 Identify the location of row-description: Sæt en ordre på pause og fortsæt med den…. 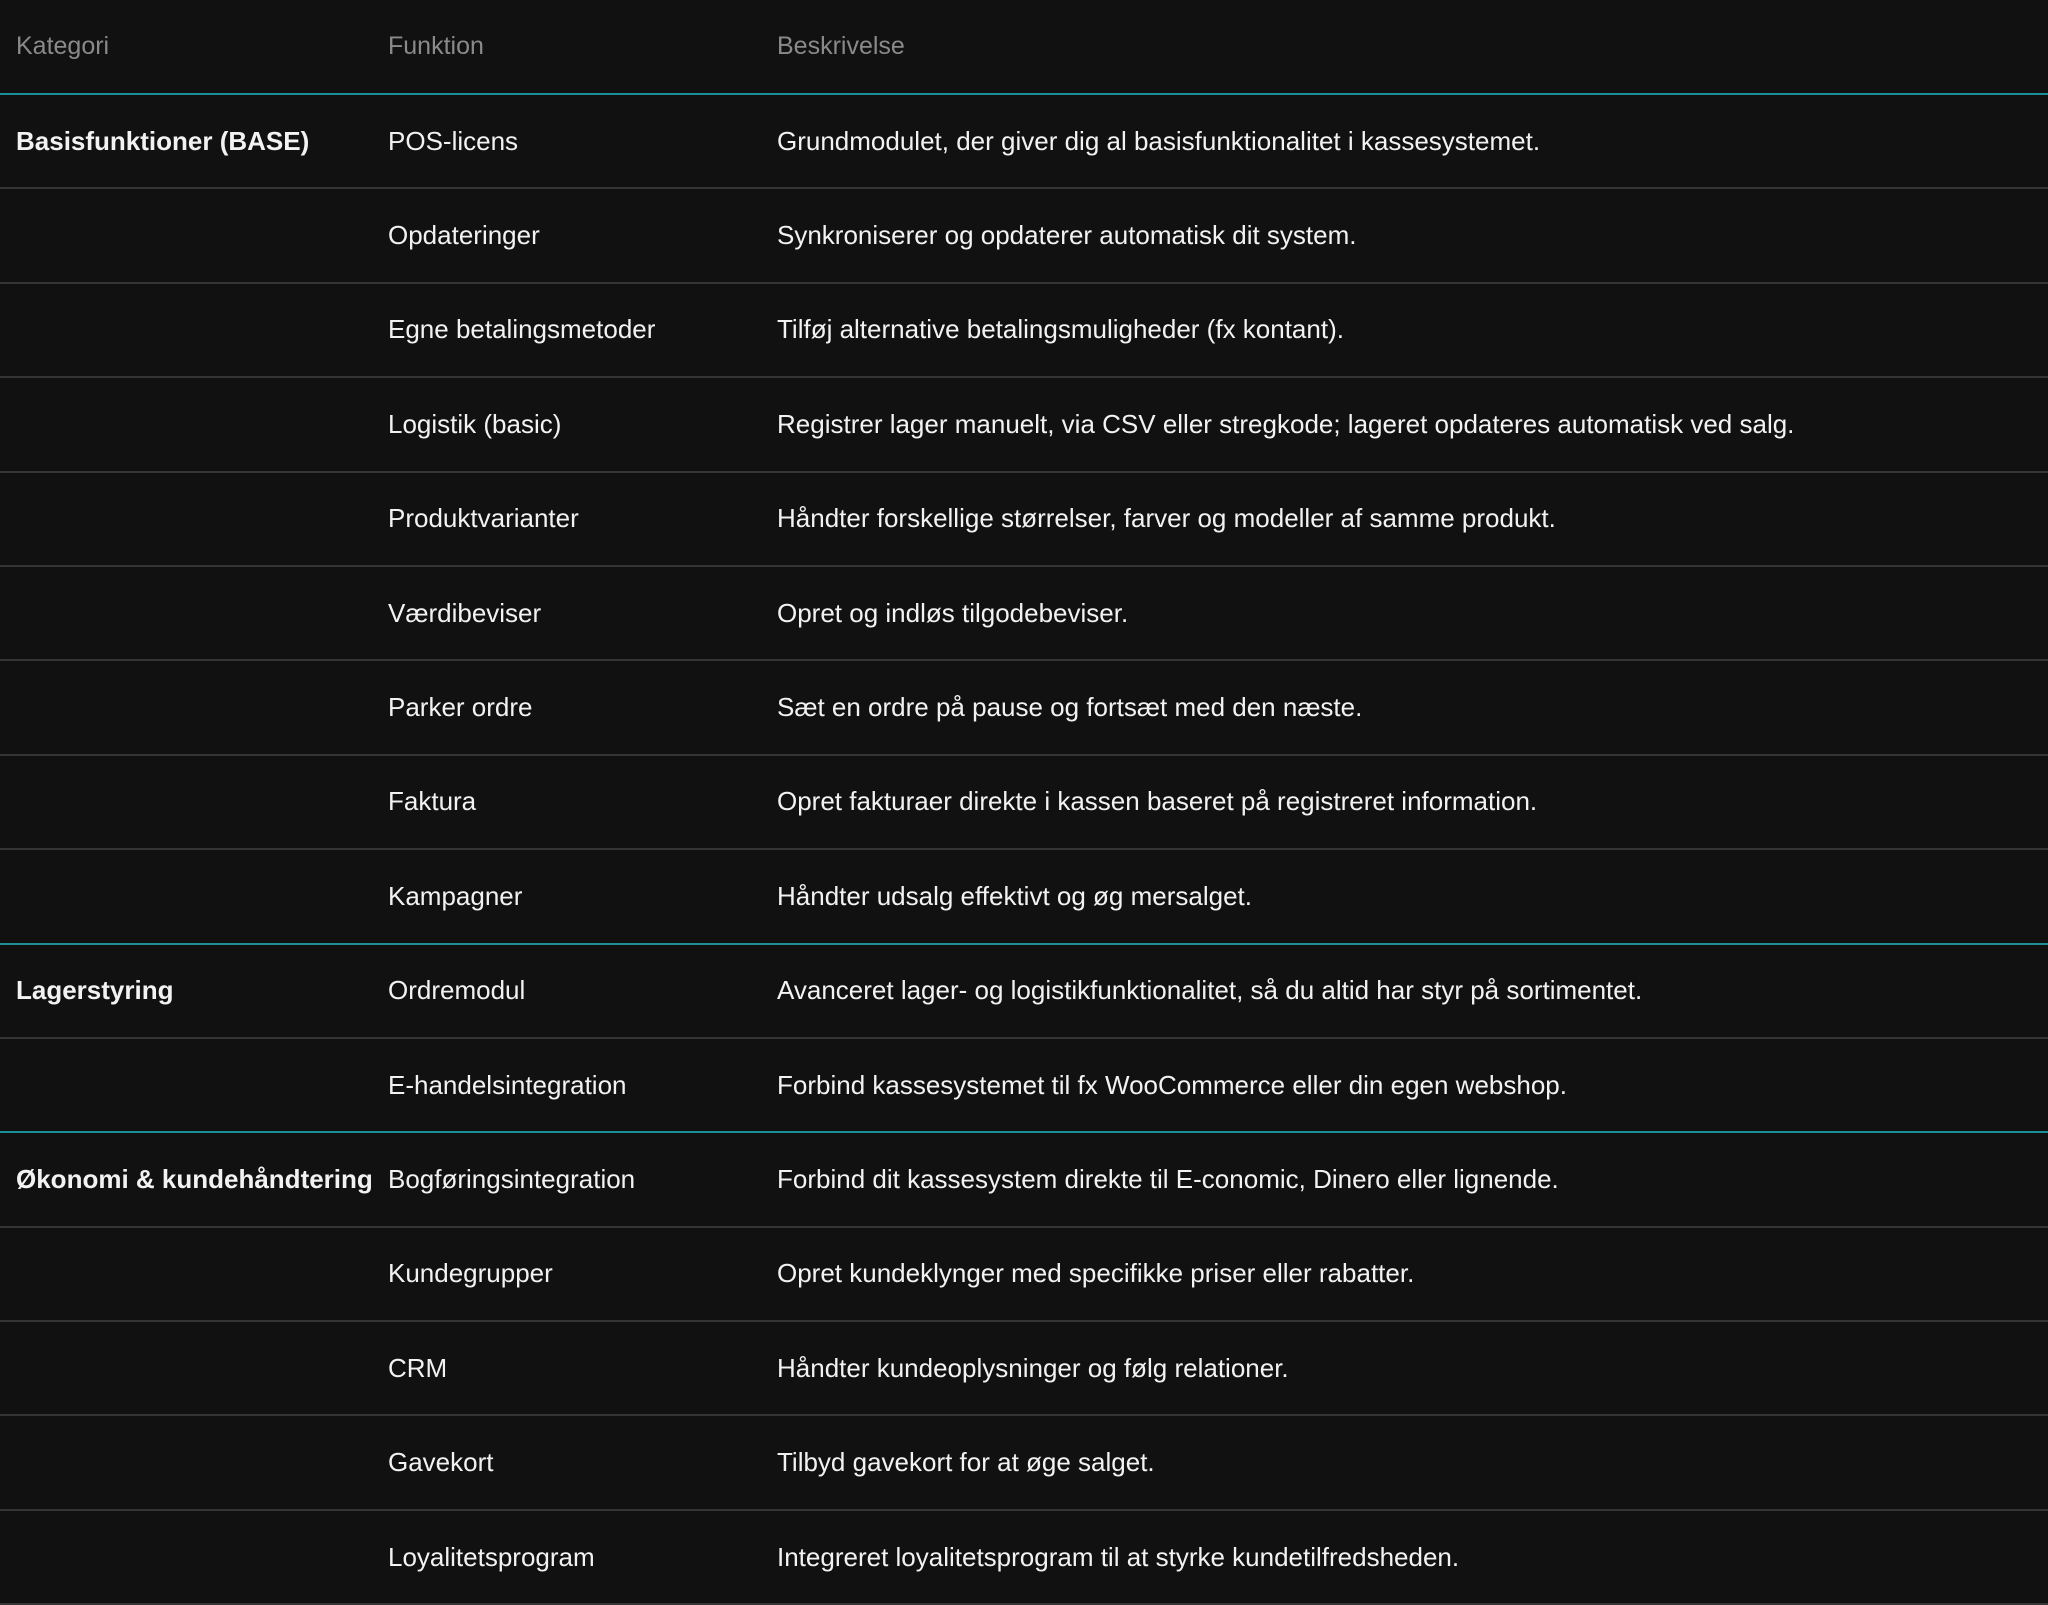
(1070, 707).